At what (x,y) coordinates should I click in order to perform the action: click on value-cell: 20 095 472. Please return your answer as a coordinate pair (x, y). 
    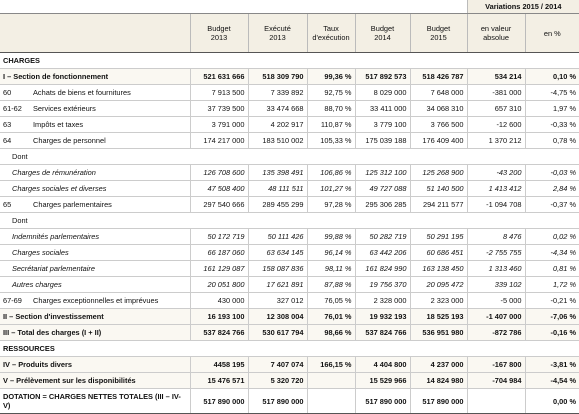
    Looking at the image, I should click on (438, 284).